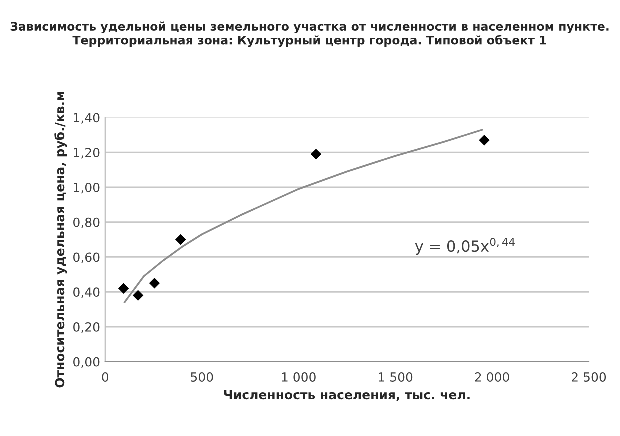 This screenshot has height=436, width=620. I want to click on chart-title: Зависимость удельной цены земельного участка от численности в населенном пункте. Территориальная зона: Культурный центр города. Типовой объект 1, so click(309, 35).